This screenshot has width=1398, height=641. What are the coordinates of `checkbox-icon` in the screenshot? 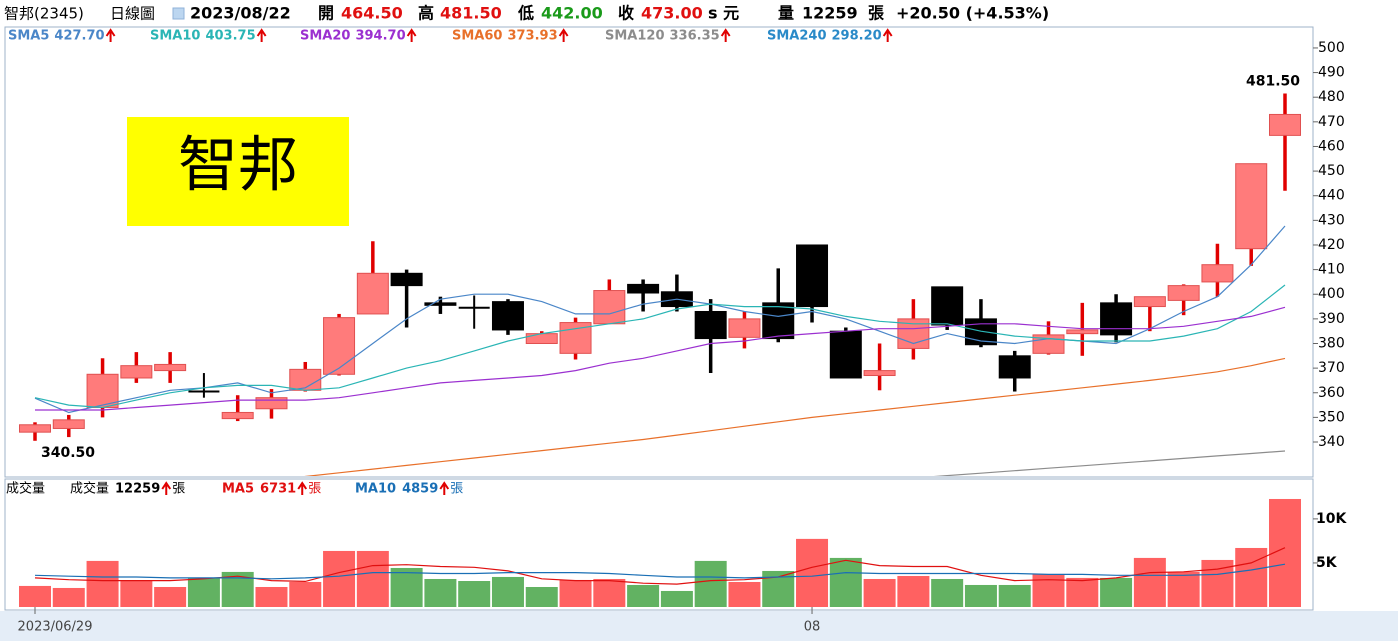 It's located at (178, 13).